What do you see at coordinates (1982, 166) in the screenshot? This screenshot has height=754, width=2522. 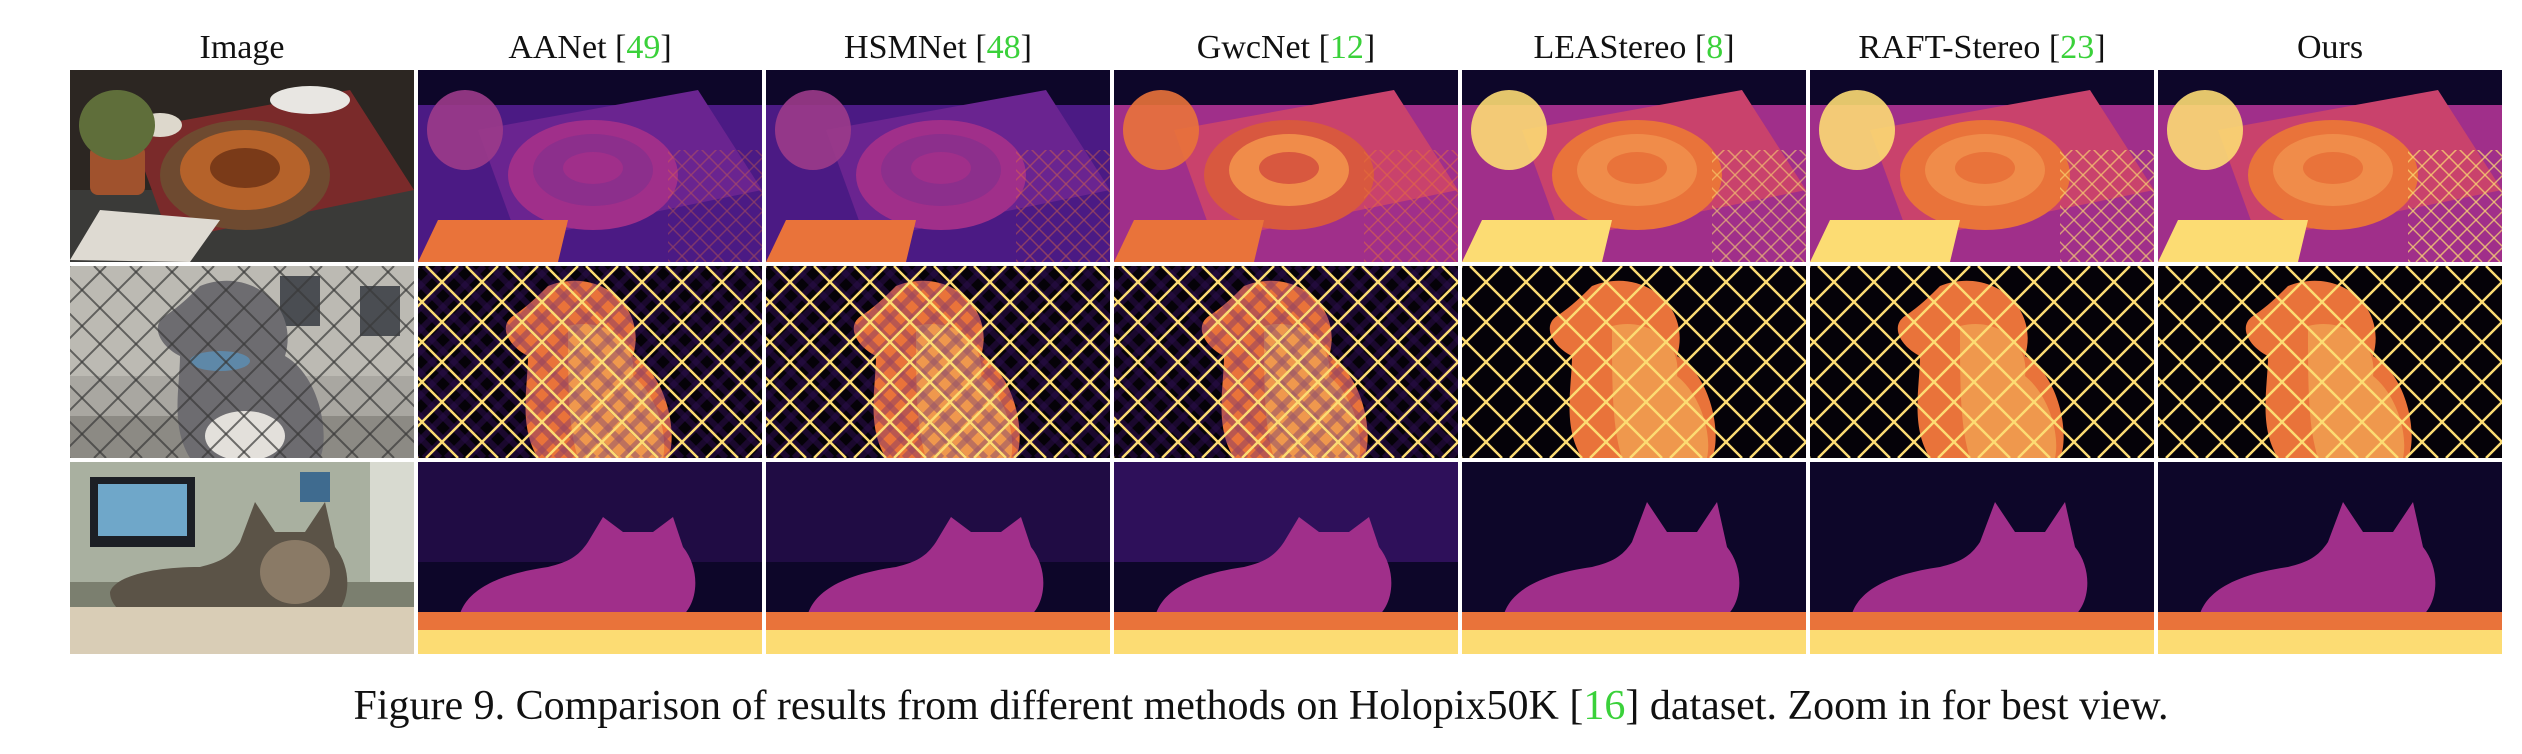 I see `disparity-map-raft-stereo-pretzel-table` at bounding box center [1982, 166].